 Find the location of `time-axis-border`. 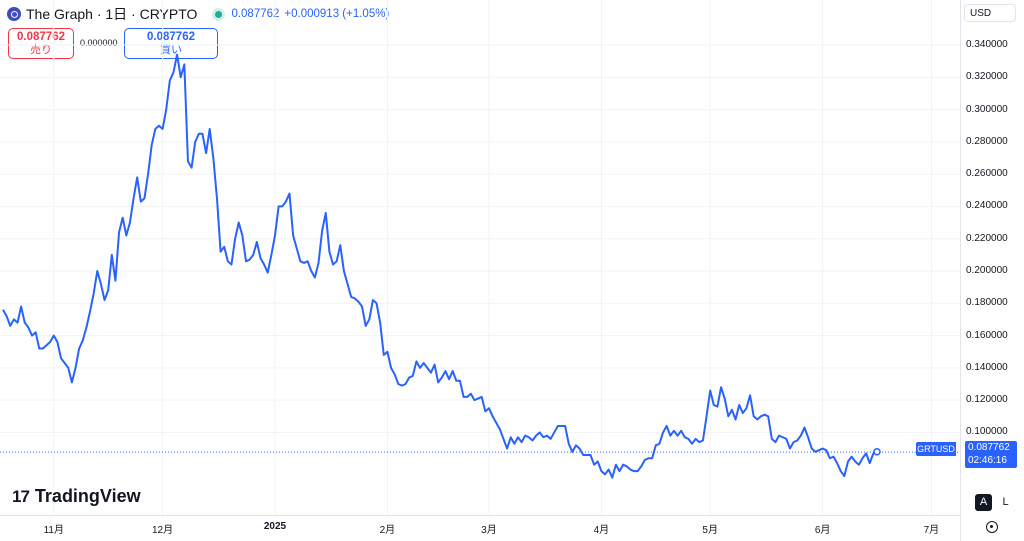

time-axis-border is located at coordinates (480, 515).